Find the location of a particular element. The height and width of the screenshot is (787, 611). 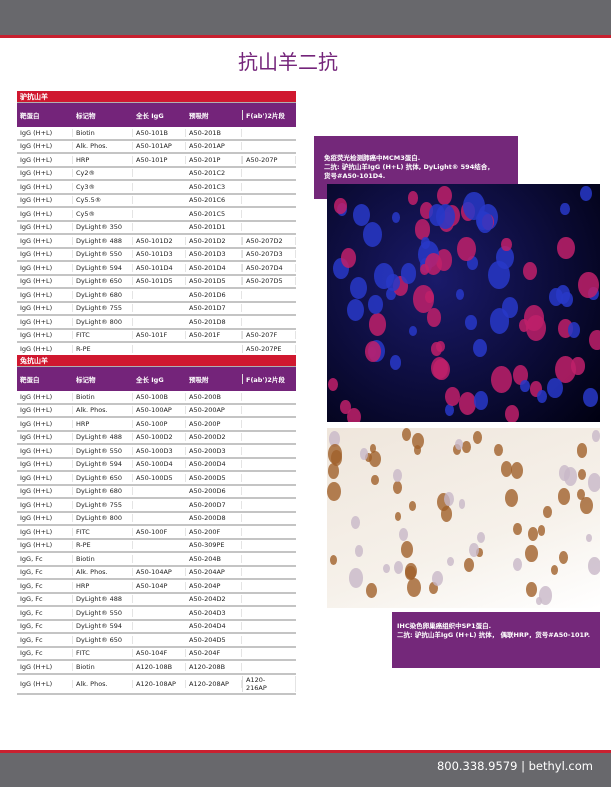

table-row: IgG (H+L) FITC A50-101F A50-201F A50-207F is located at coordinates (156, 336).